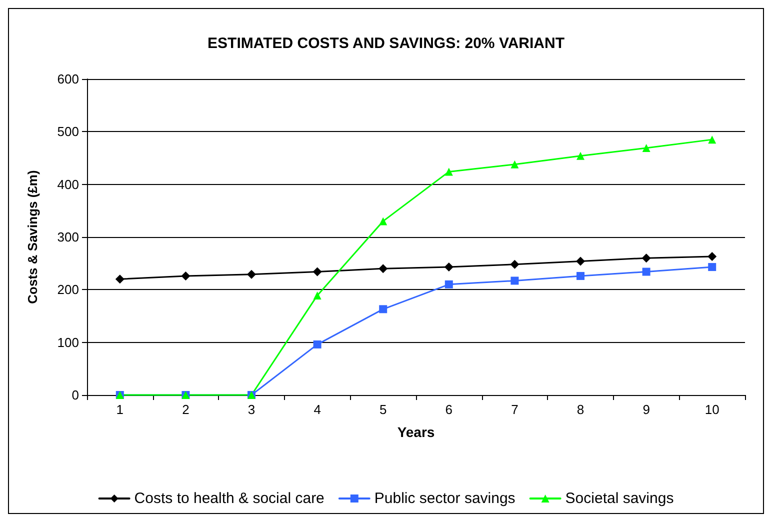 The width and height of the screenshot is (772, 522). What do you see at coordinates (252, 409) in the screenshot?
I see `x-tick-label: 3` at bounding box center [252, 409].